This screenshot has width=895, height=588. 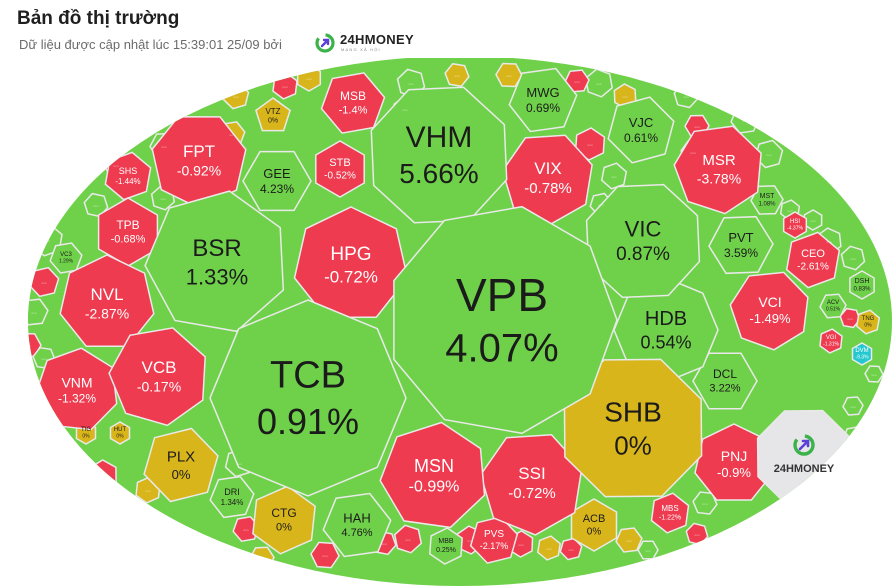 What do you see at coordinates (76, 383) in the screenshot?
I see `stock-ticker-vnm: VNM` at bounding box center [76, 383].